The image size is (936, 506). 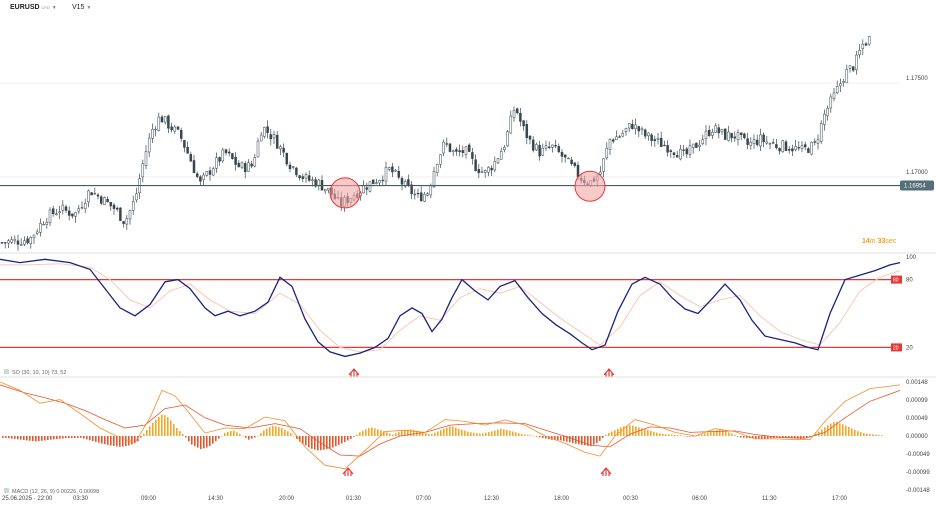 What do you see at coordinates (896, 279) in the screenshot?
I see `level-badge` at bounding box center [896, 279].